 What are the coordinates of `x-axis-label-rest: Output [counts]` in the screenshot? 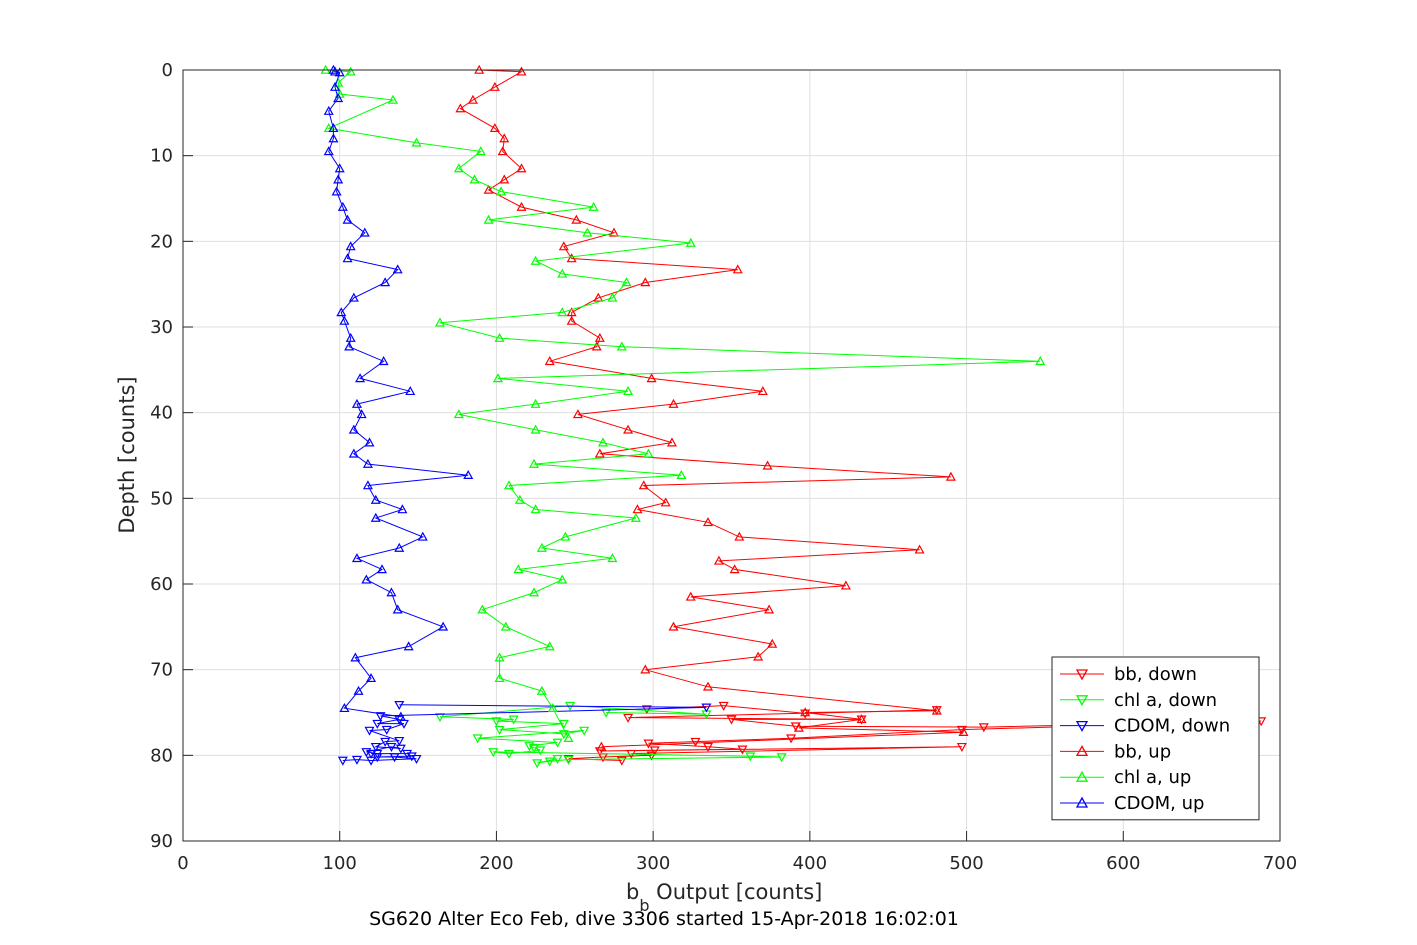 It's located at (736, 892).